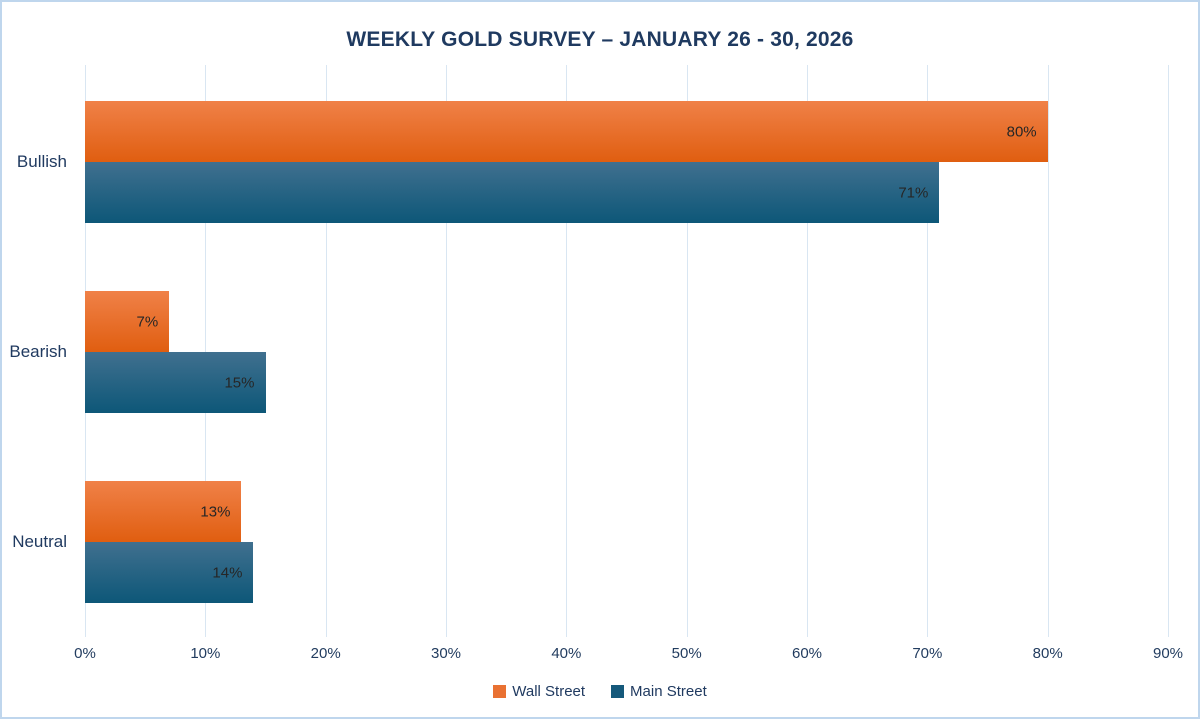  I want to click on data-label: 7%, so click(147, 321).